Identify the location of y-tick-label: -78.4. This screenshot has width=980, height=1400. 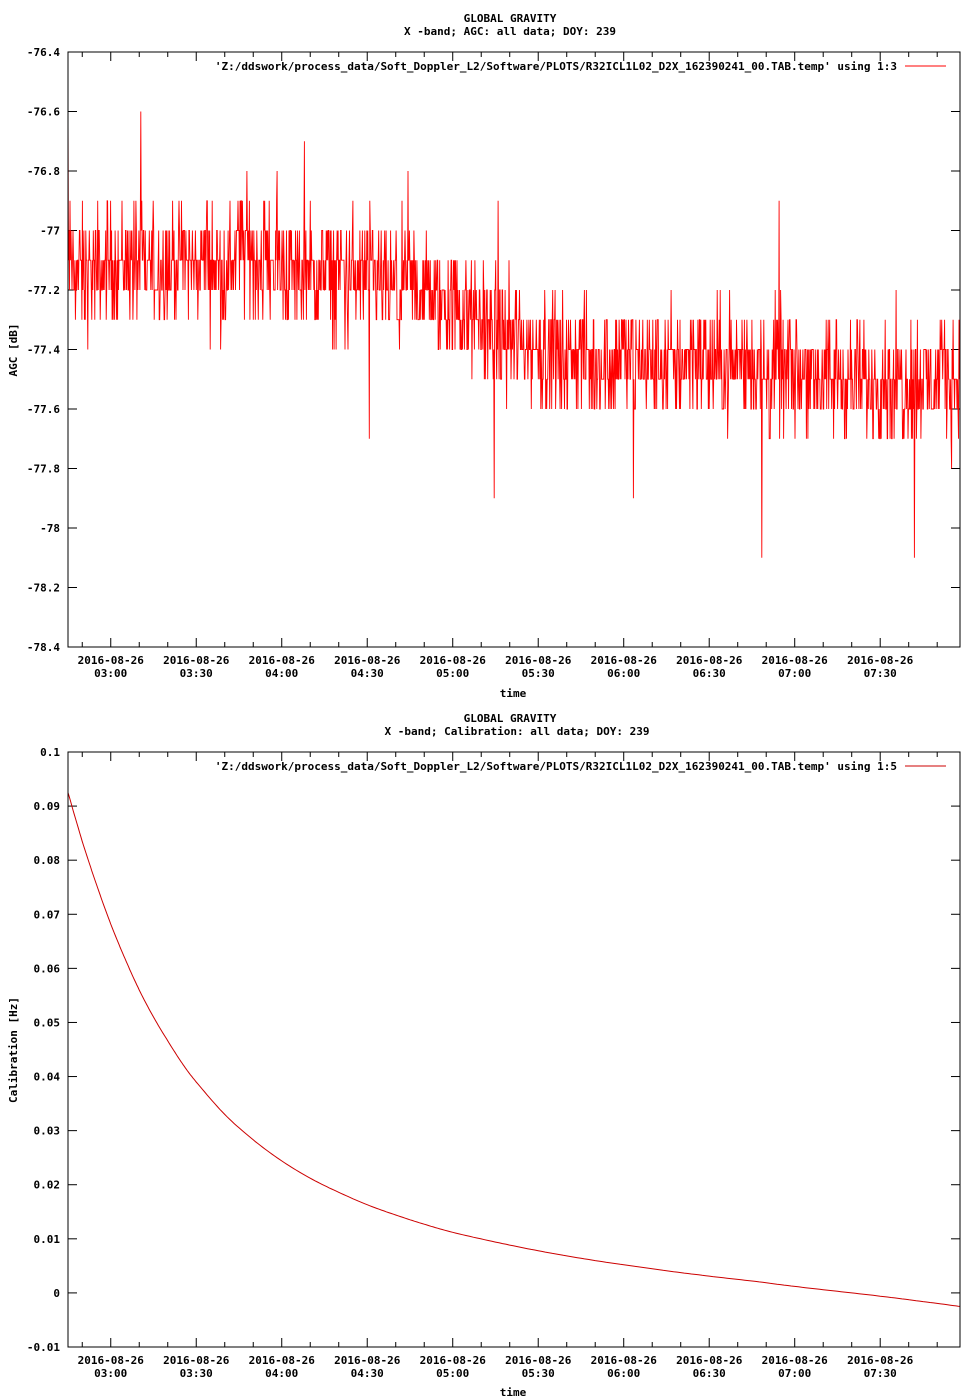
(43, 647).